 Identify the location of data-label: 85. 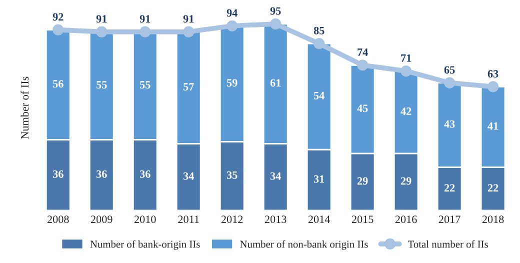
(319, 30).